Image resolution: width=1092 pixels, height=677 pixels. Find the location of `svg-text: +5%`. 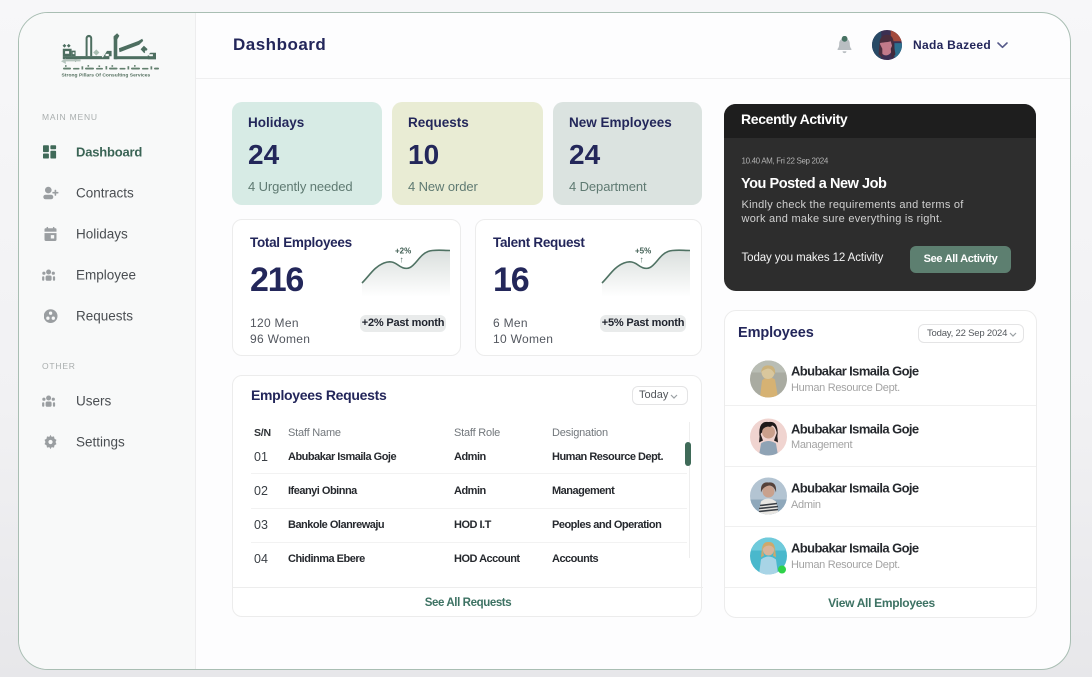

svg-text: +5% is located at coordinates (643, 251).